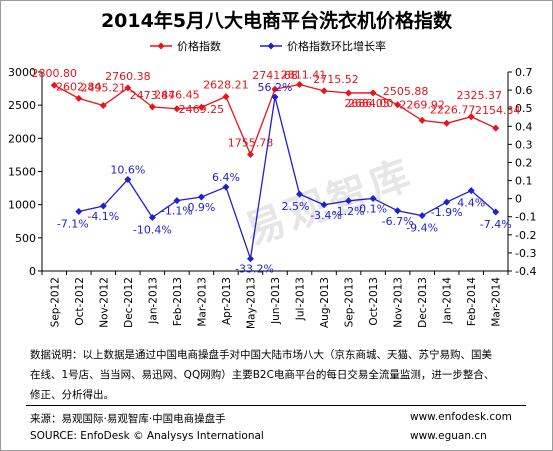  I want to click on x-tick-label: Sep-2013, so click(350, 302).